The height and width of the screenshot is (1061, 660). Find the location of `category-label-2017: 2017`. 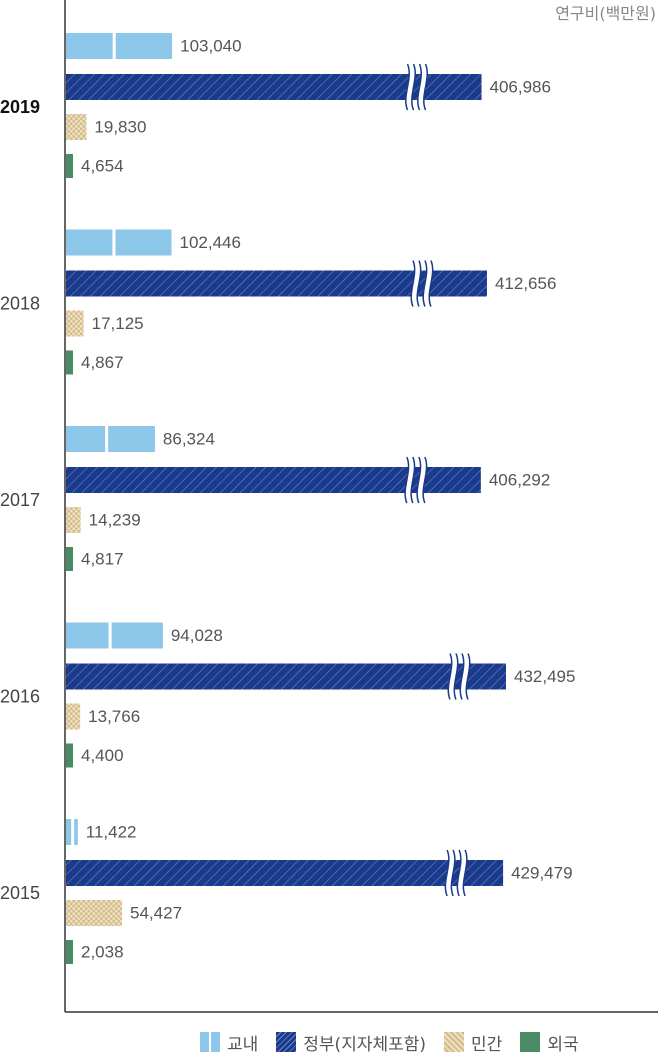

category-label-2017: 2017 is located at coordinates (20, 500).